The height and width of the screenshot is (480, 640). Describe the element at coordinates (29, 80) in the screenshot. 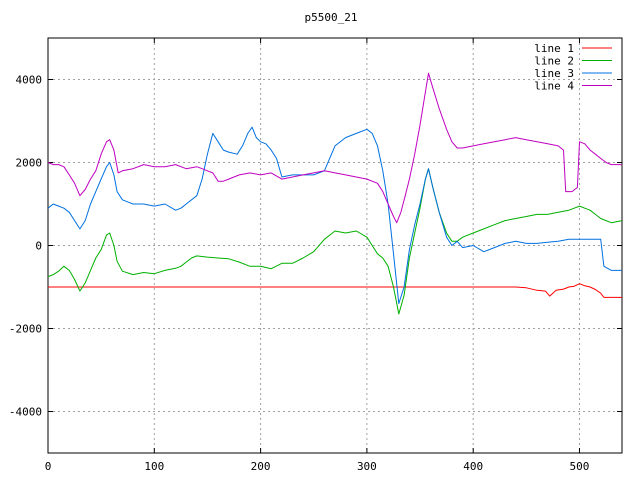

I see `y-tick-label: 4000` at that location.